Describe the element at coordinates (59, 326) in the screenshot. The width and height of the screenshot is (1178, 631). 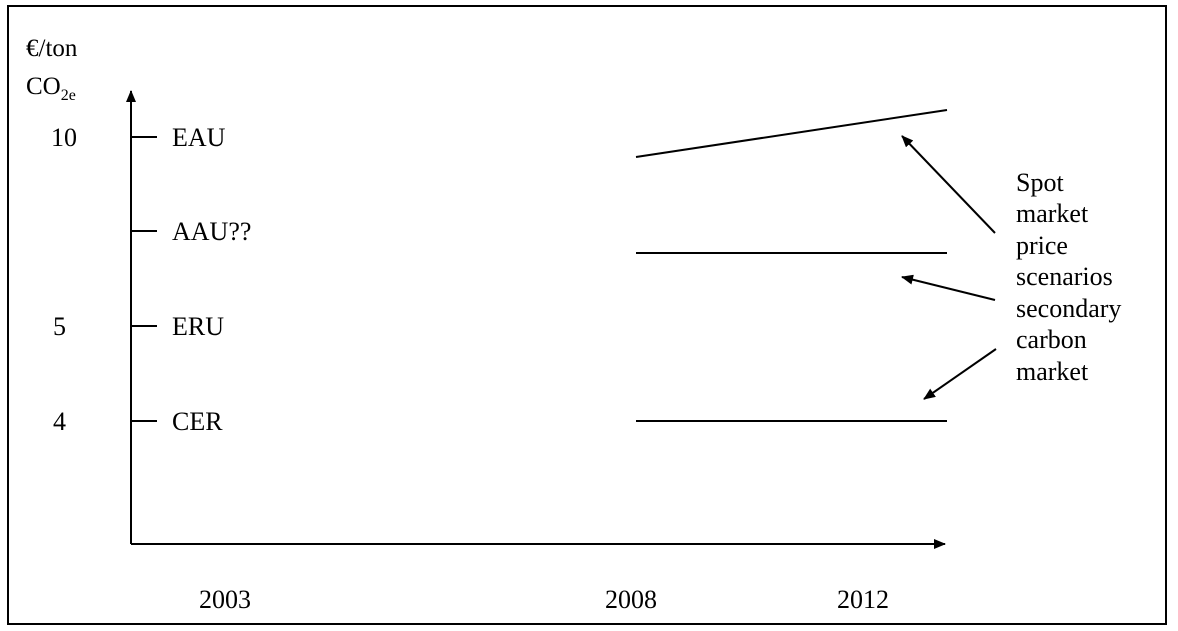
I see `y-tick-label-5: 5` at that location.